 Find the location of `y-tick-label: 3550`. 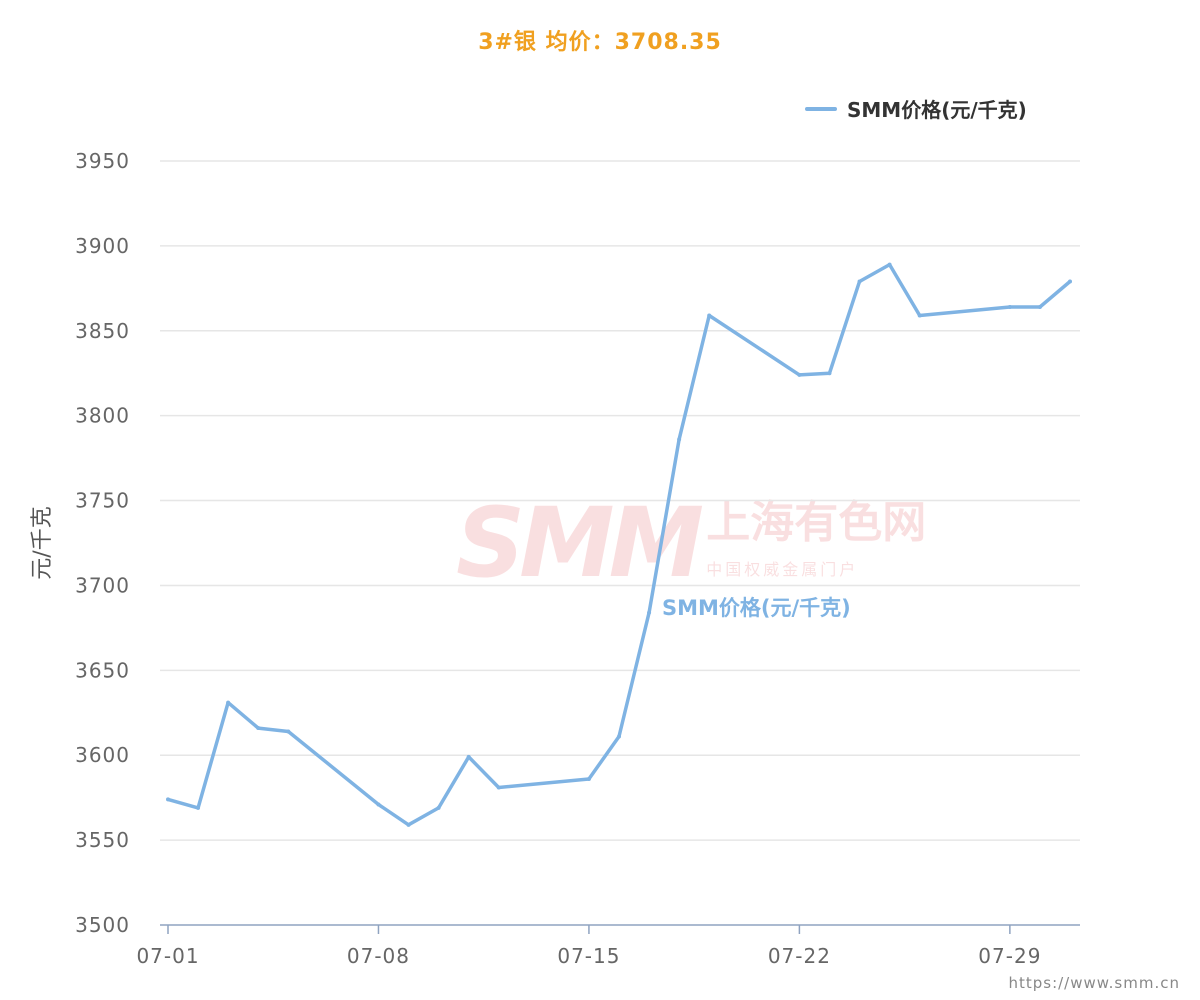

y-tick-label: 3550 is located at coordinates (102, 840).